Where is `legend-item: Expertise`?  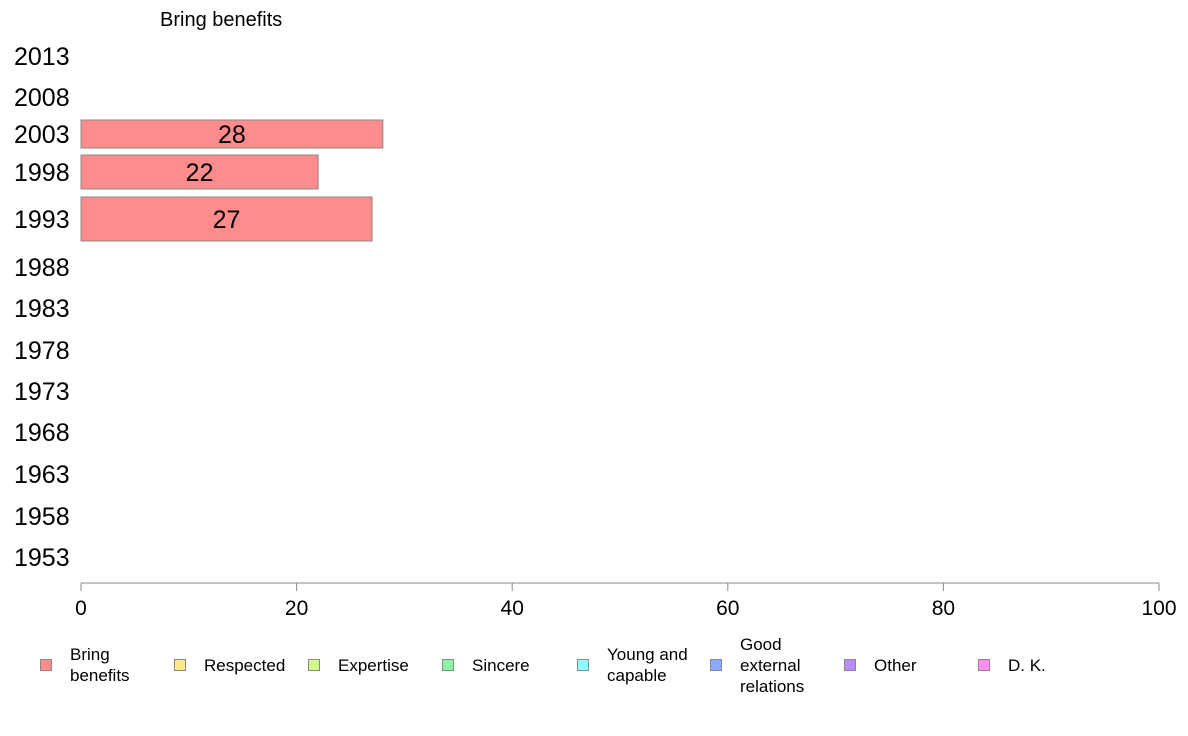
legend-item: Expertise is located at coordinates (358, 665).